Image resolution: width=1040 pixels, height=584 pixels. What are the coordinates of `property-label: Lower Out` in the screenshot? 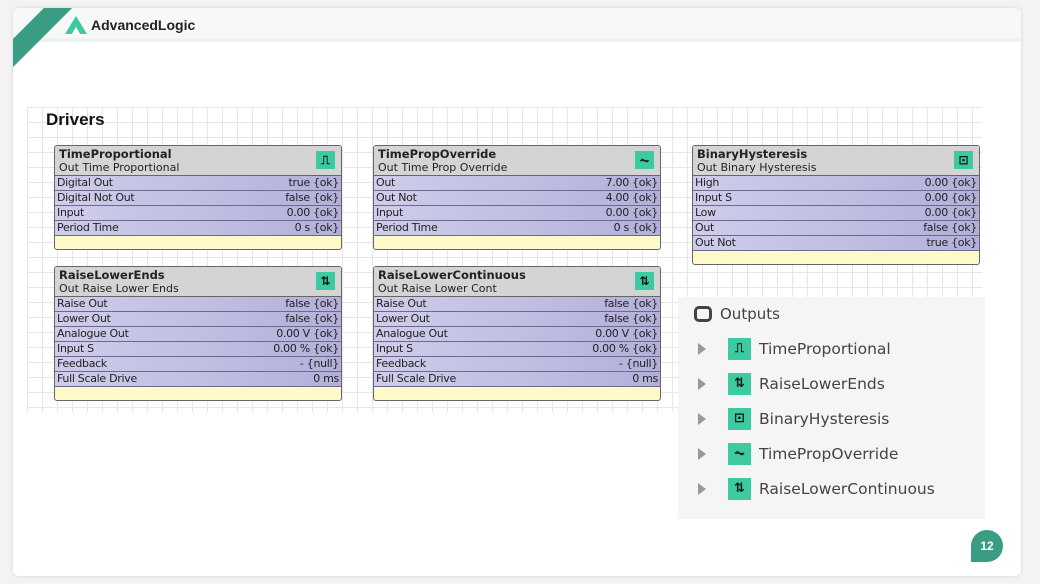 It's located at (84, 318).